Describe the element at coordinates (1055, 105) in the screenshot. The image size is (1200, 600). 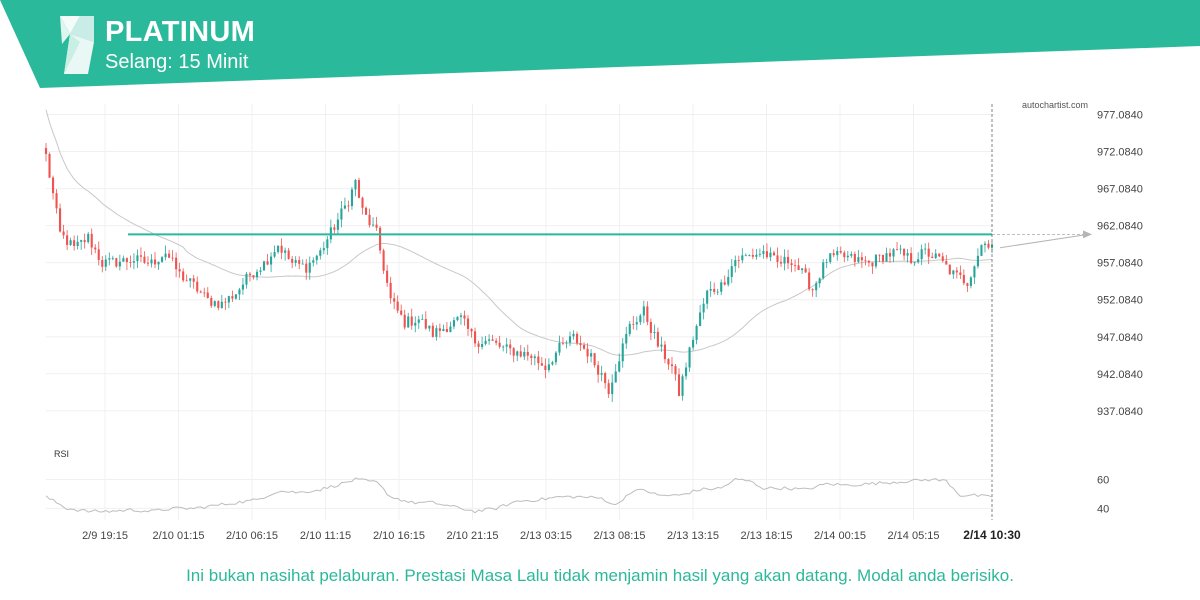
I see `watermark-label: autochartist.com` at that location.